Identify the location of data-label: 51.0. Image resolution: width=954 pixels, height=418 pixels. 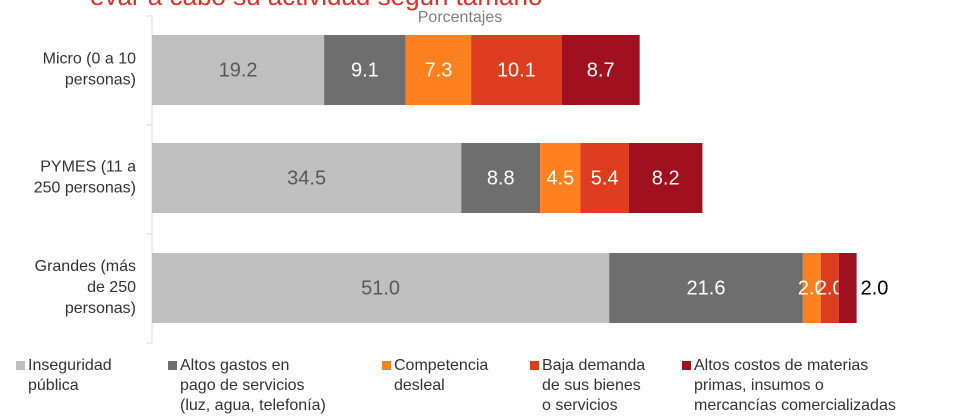
(380, 288).